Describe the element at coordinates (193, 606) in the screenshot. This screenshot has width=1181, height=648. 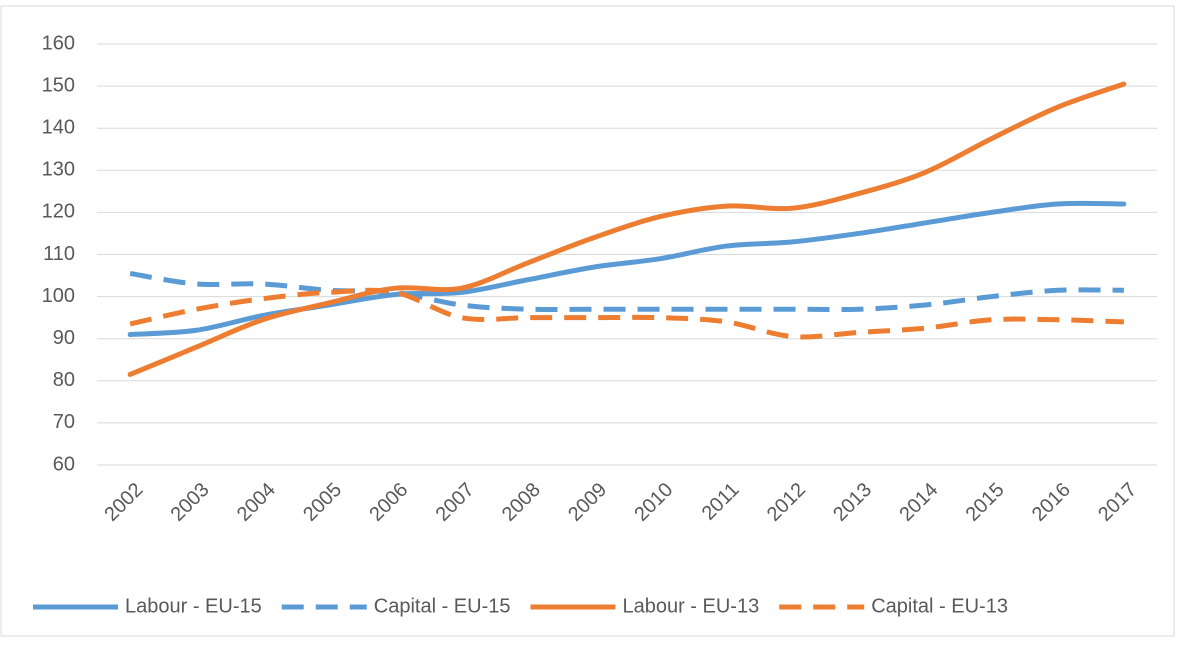
I see `legend-label: Labour - EU-15` at that location.